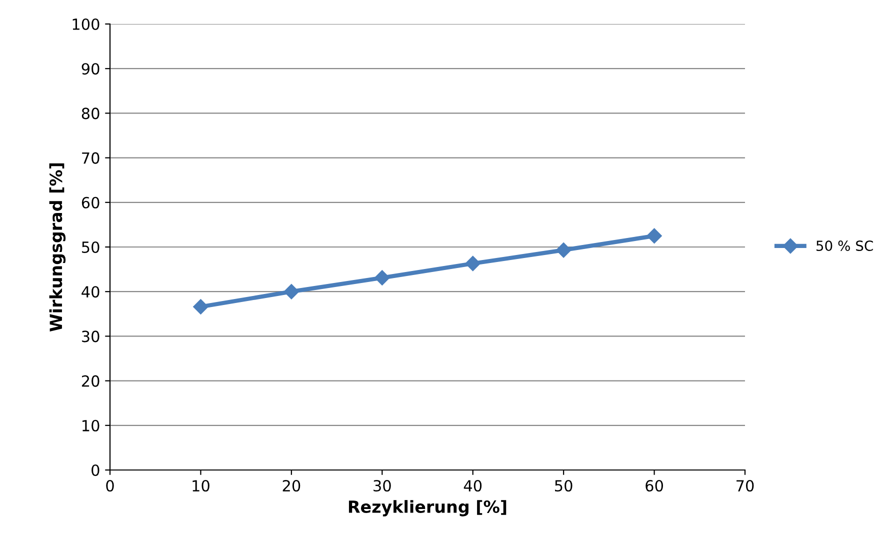 The height and width of the screenshot is (557, 888). I want to click on y-tick-label: 100, so click(86, 24).